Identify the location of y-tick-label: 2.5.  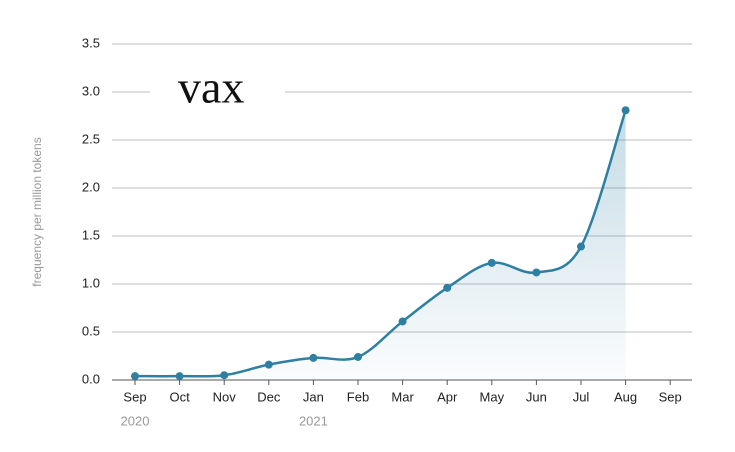
(91, 138).